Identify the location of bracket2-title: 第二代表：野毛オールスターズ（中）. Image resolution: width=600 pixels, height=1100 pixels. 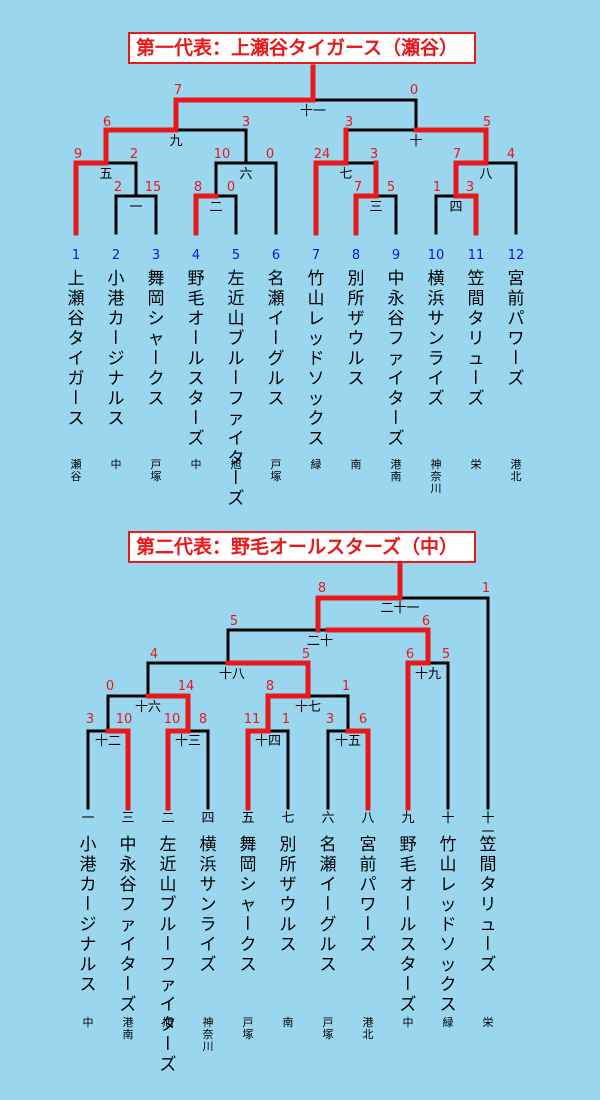
(302, 547).